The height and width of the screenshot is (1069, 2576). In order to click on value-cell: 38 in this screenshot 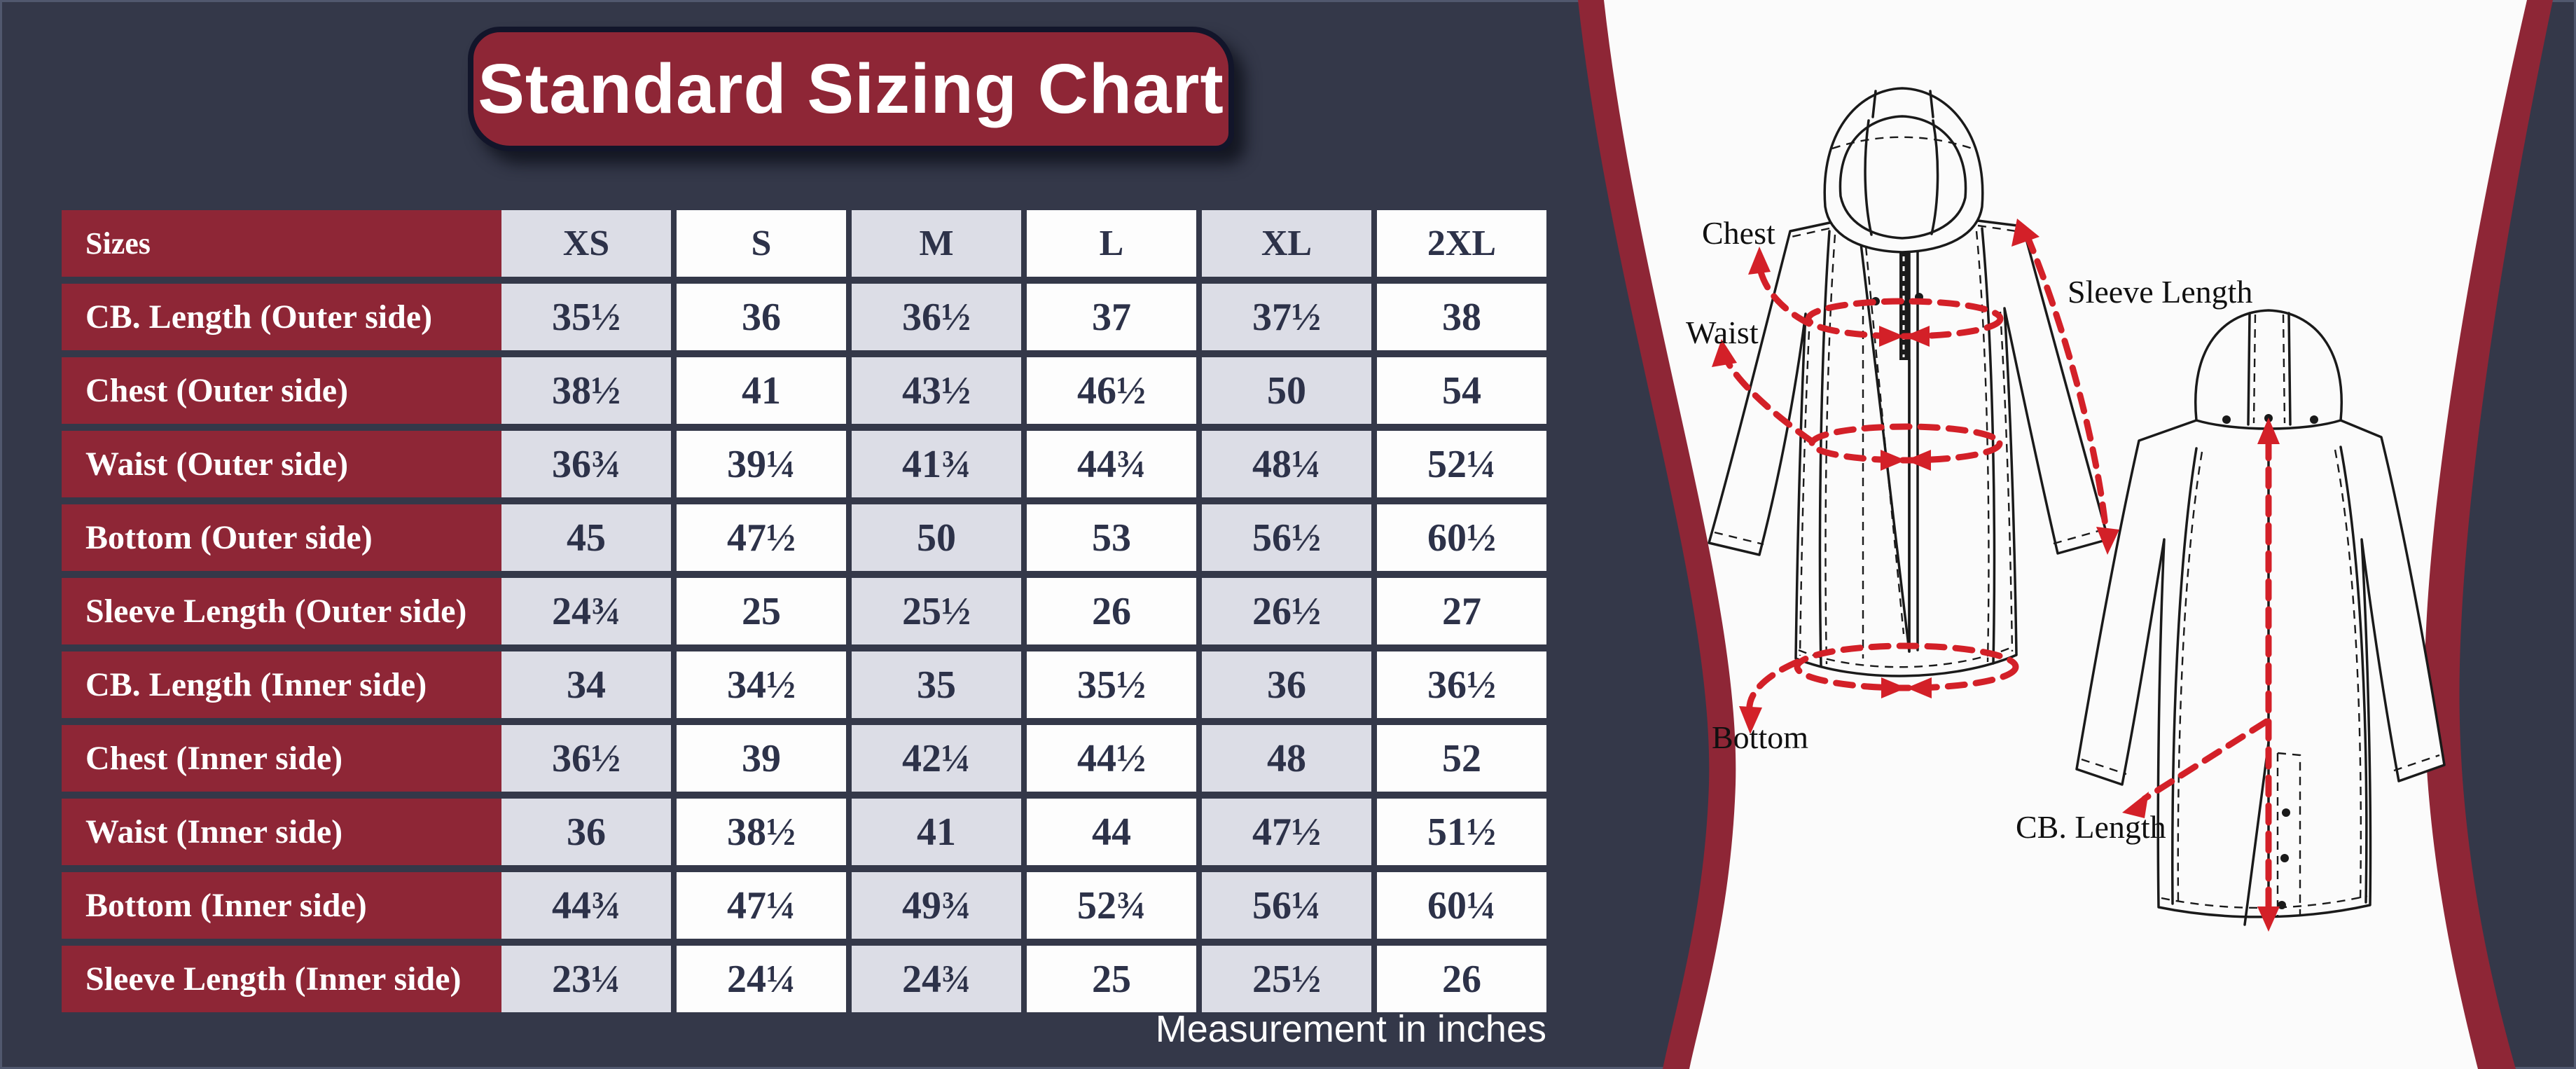, I will do `click(1461, 317)`.